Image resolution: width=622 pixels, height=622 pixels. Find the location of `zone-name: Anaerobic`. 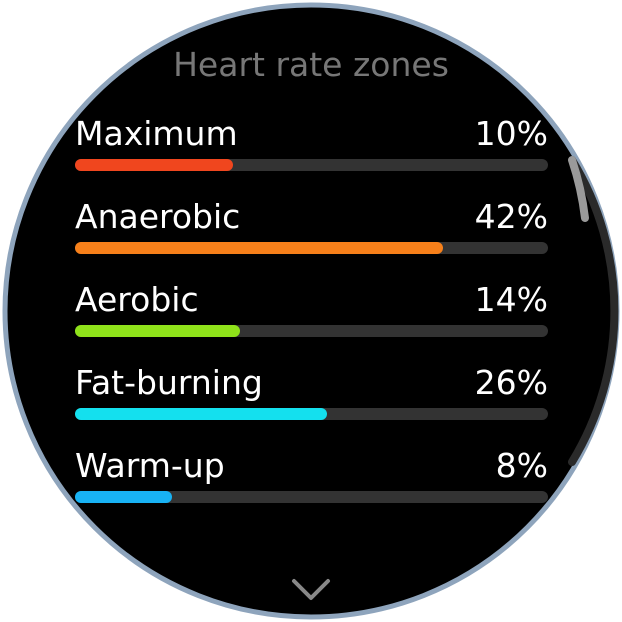

zone-name: Anaerobic is located at coordinates (157, 216).